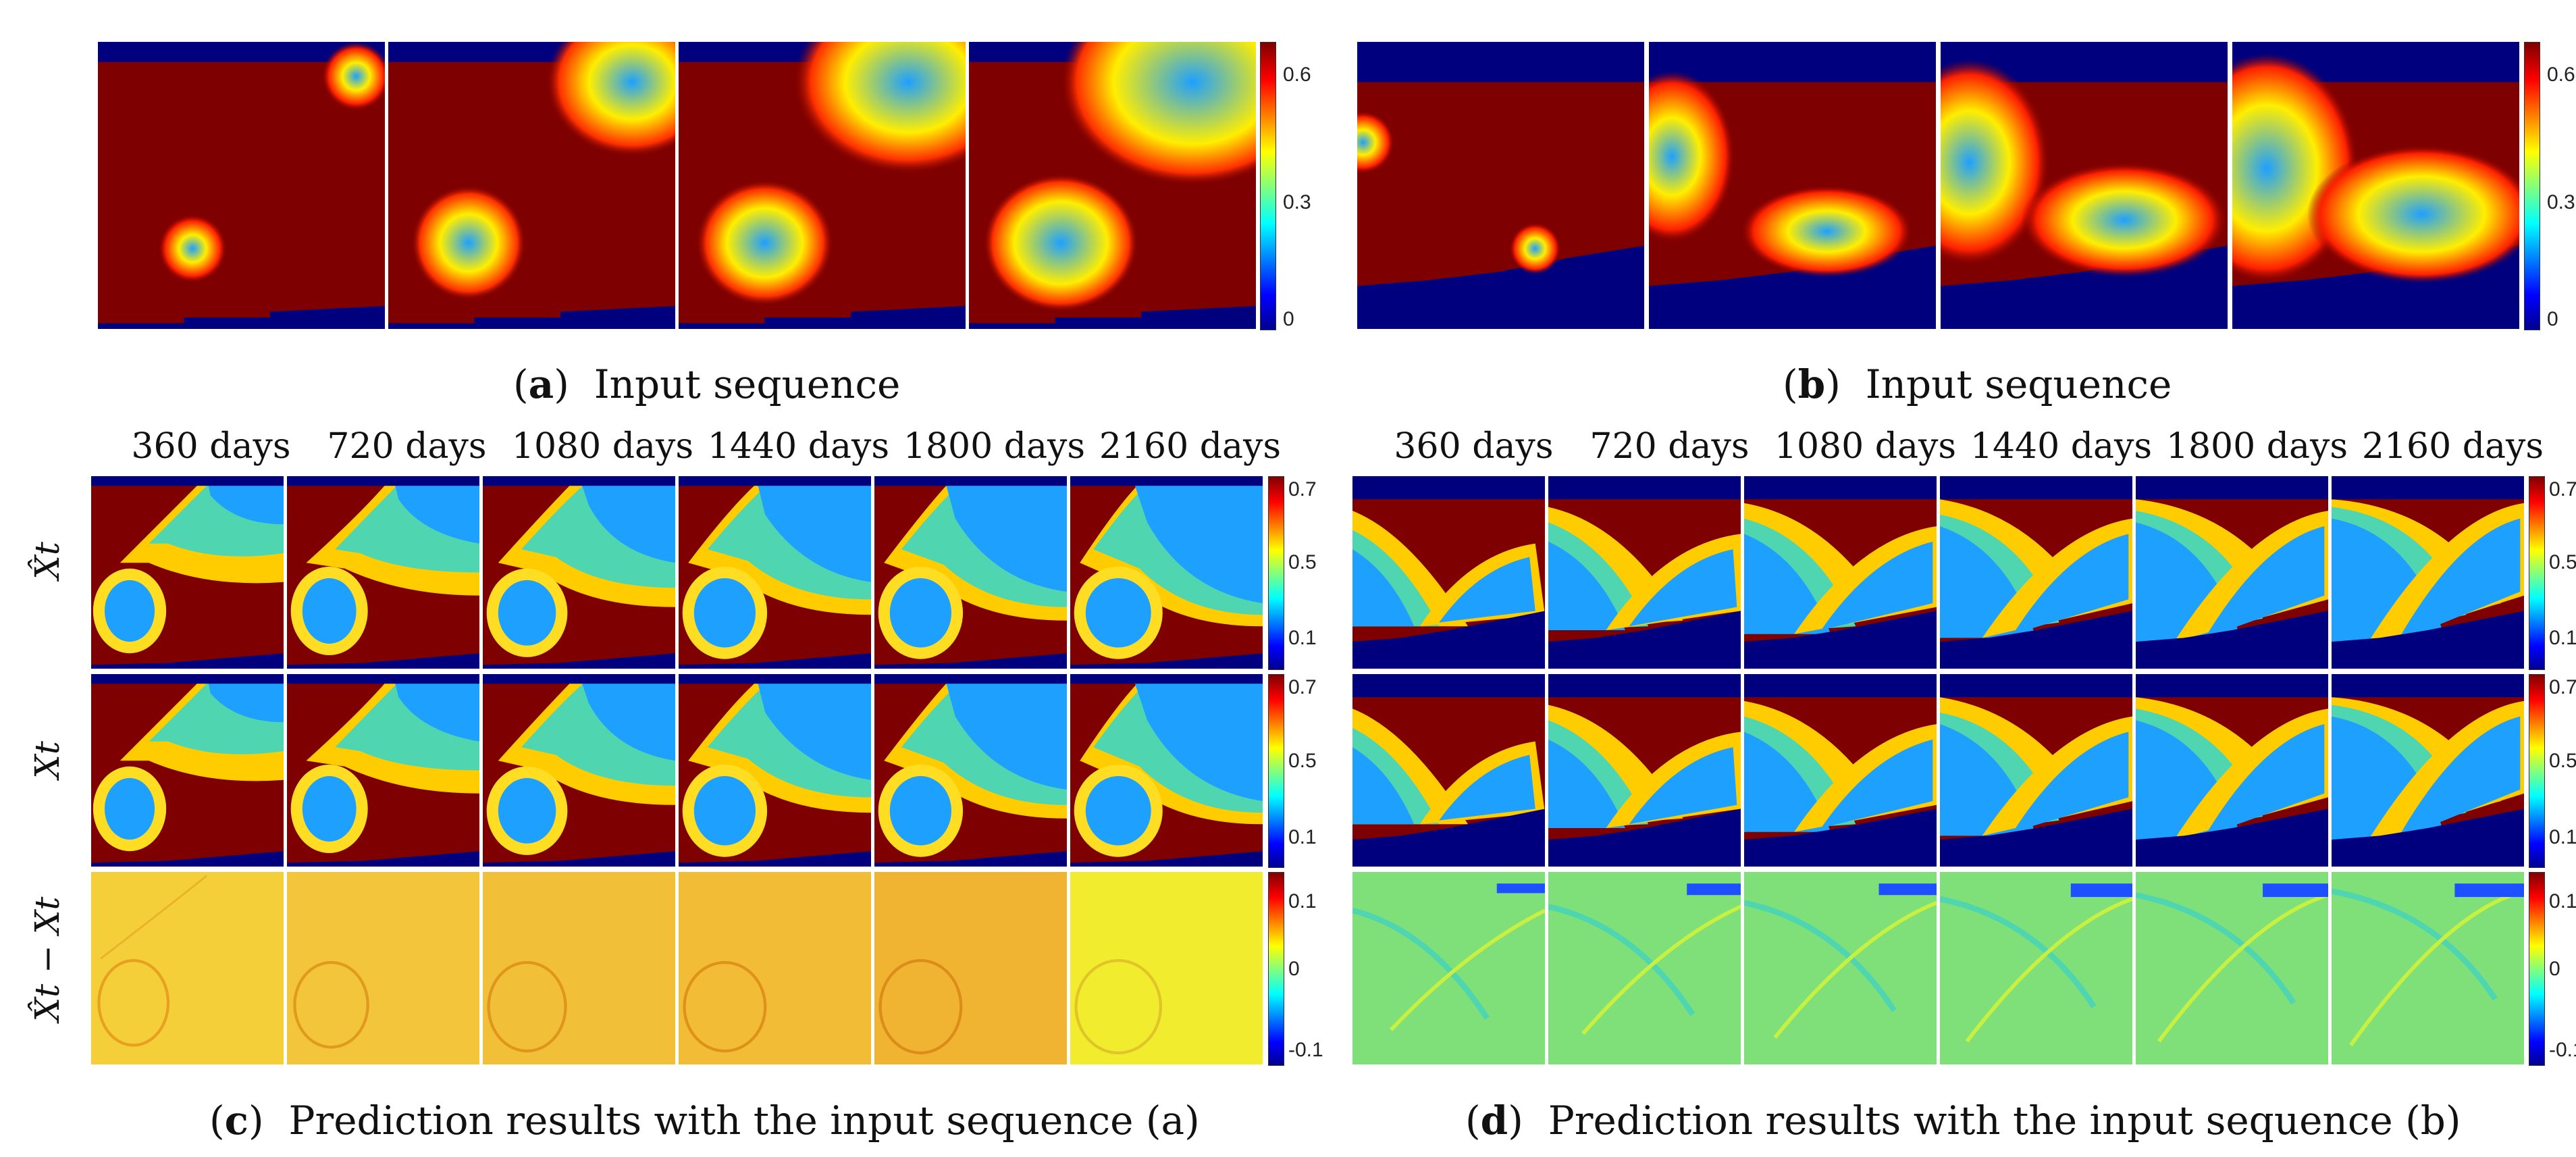 The width and height of the screenshot is (2576, 1157). I want to click on colorbar-c-diff-tick-bottom: -0.1, so click(1305, 1050).